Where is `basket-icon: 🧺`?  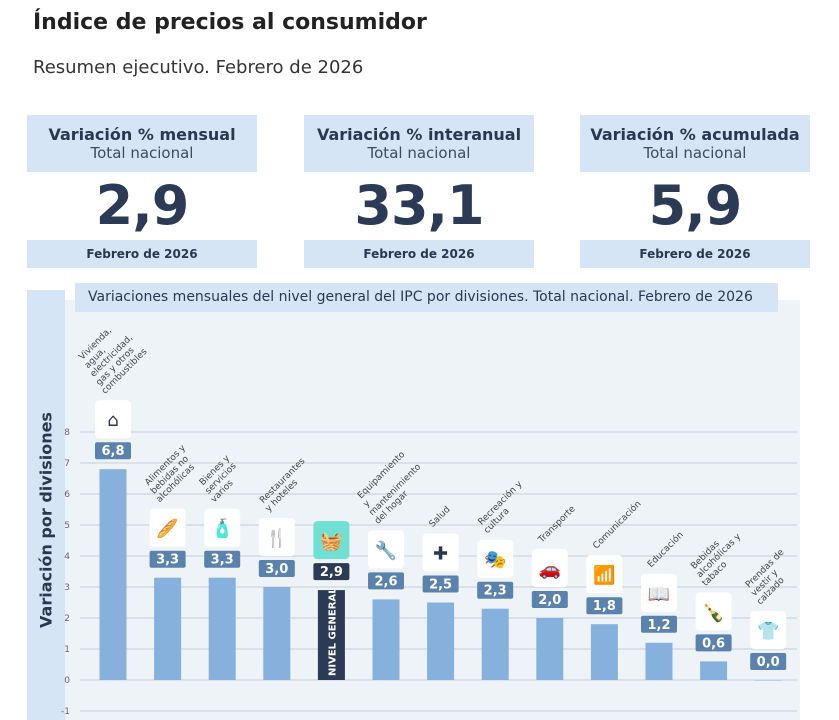 basket-icon: 🧺 is located at coordinates (331, 541).